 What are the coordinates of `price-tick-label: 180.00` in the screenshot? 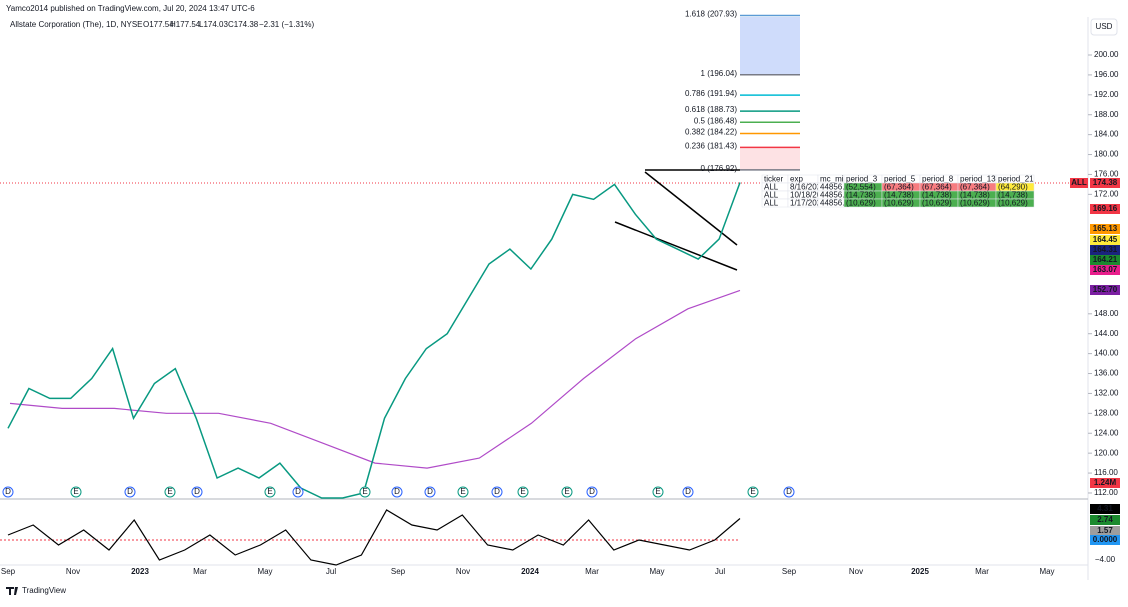 It's located at (1106, 154).